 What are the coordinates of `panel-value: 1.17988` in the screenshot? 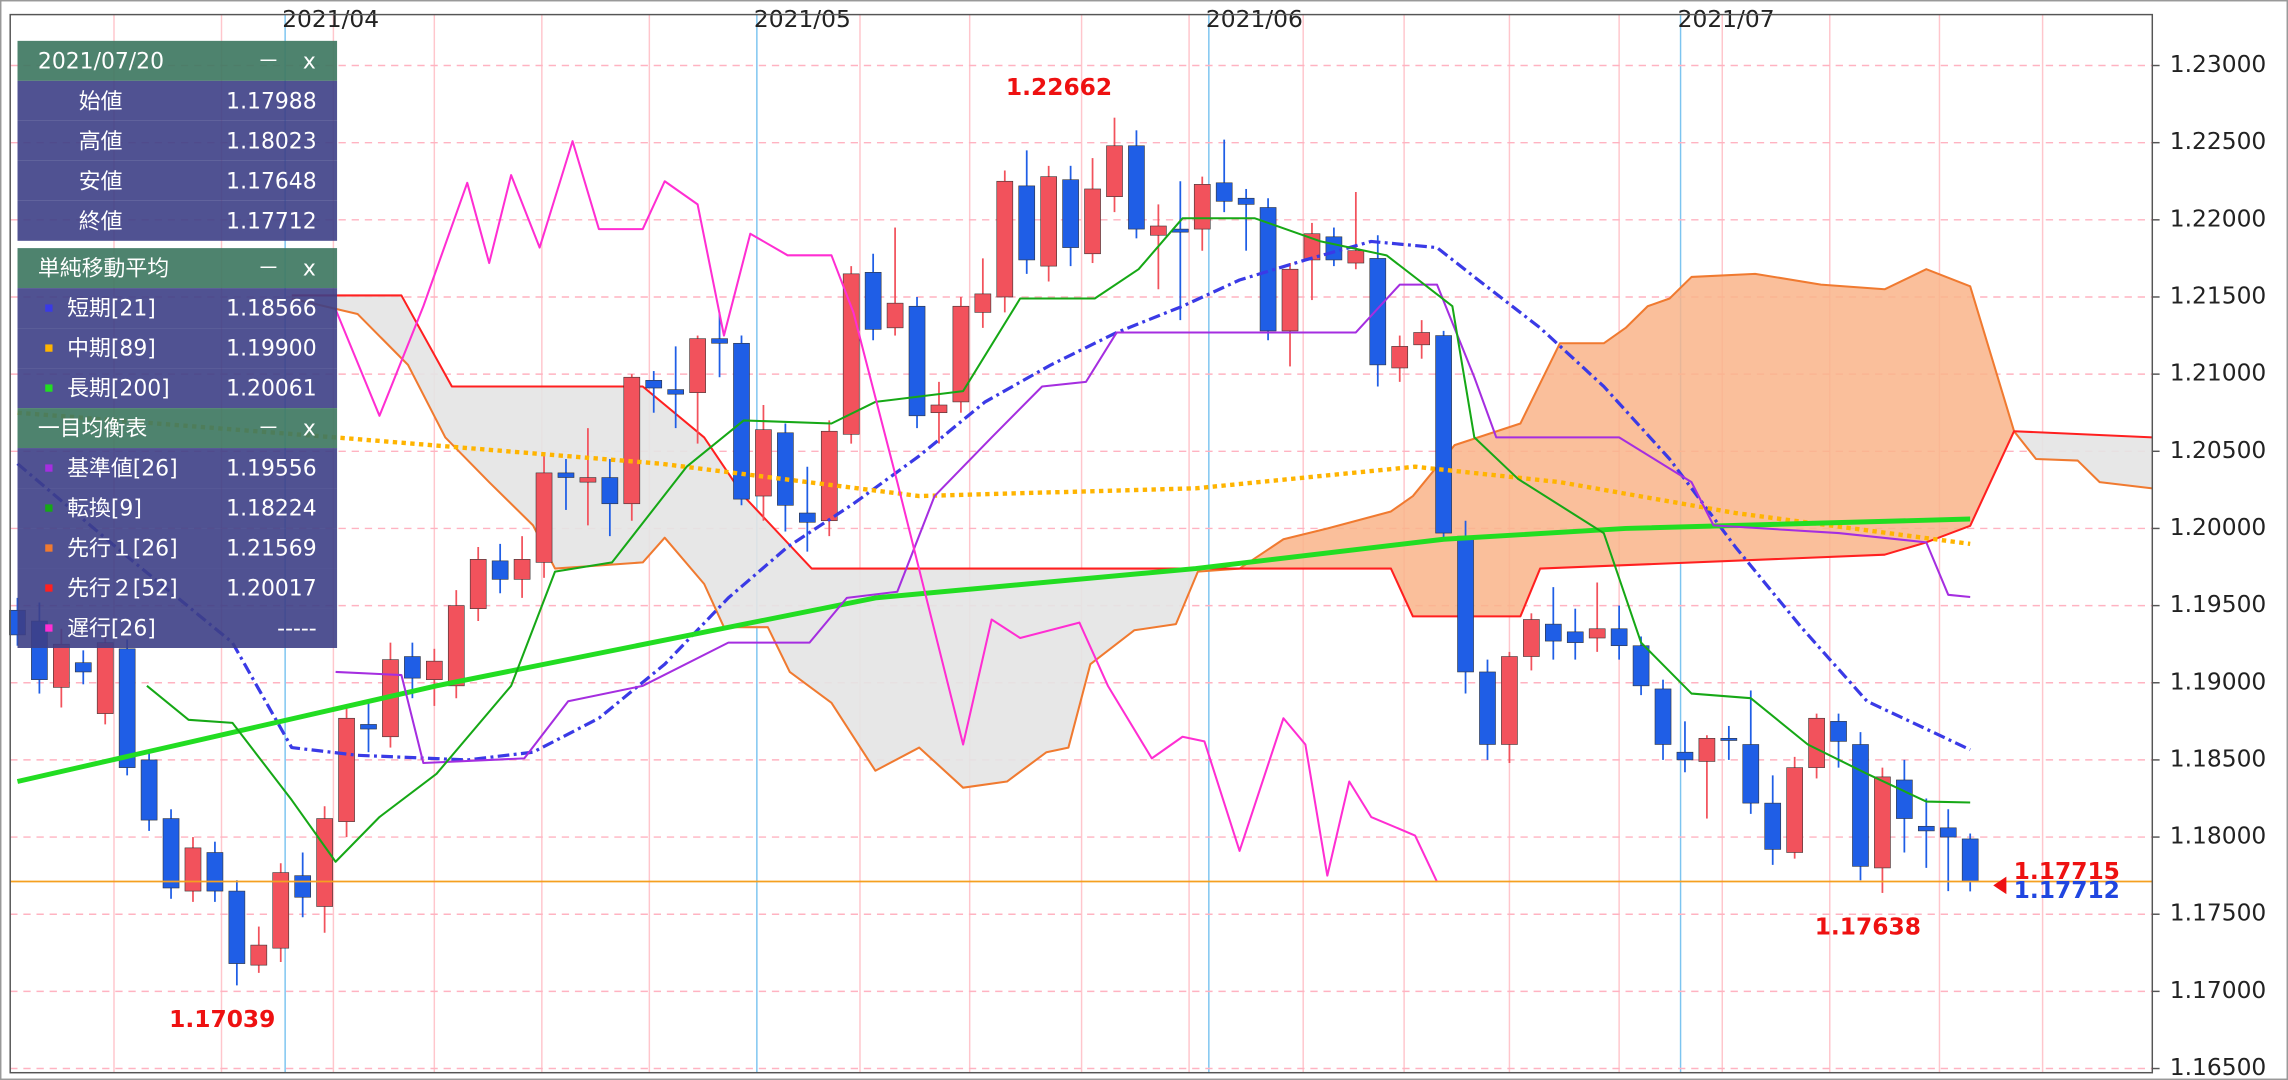 It's located at (271, 101).